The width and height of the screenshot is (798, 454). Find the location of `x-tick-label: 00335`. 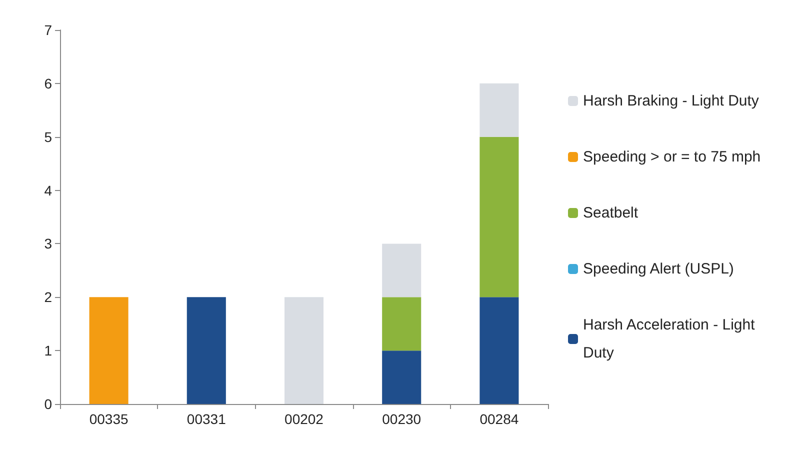

x-tick-label: 00335 is located at coordinates (108, 419).